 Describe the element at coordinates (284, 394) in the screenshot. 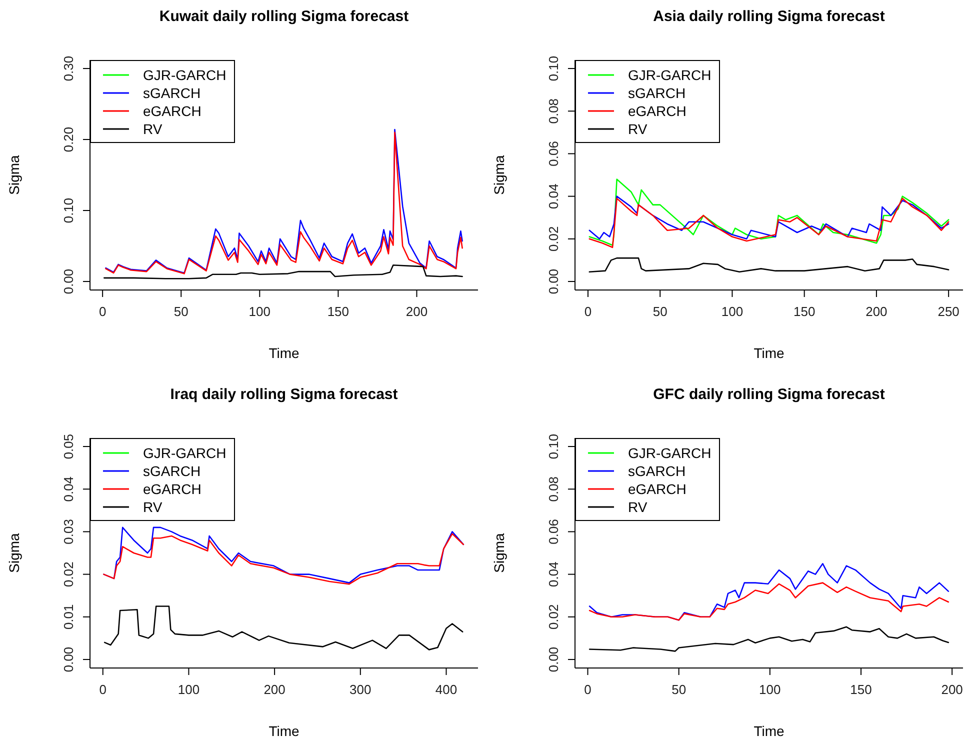

I see `chart-title: Iraq daily rolling Sigma forecast` at that location.